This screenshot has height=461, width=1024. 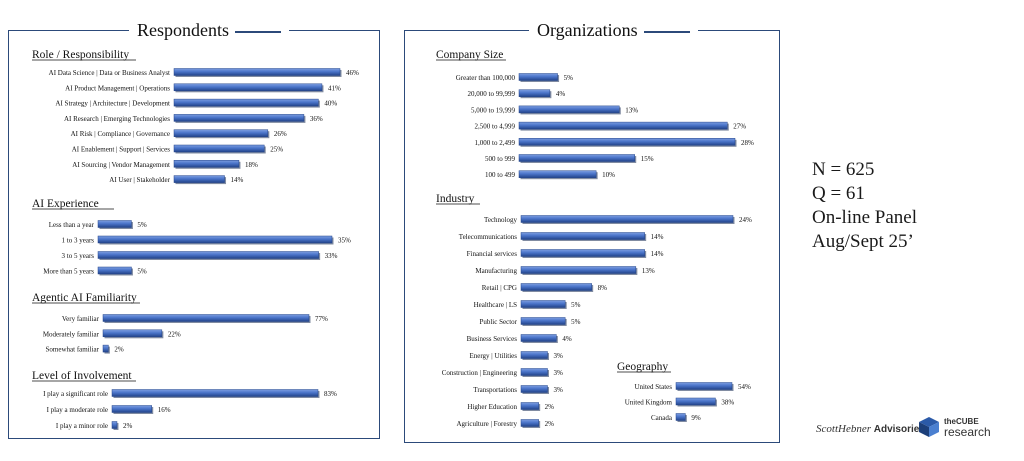 I want to click on category-label: Transportations, so click(x=495, y=390).